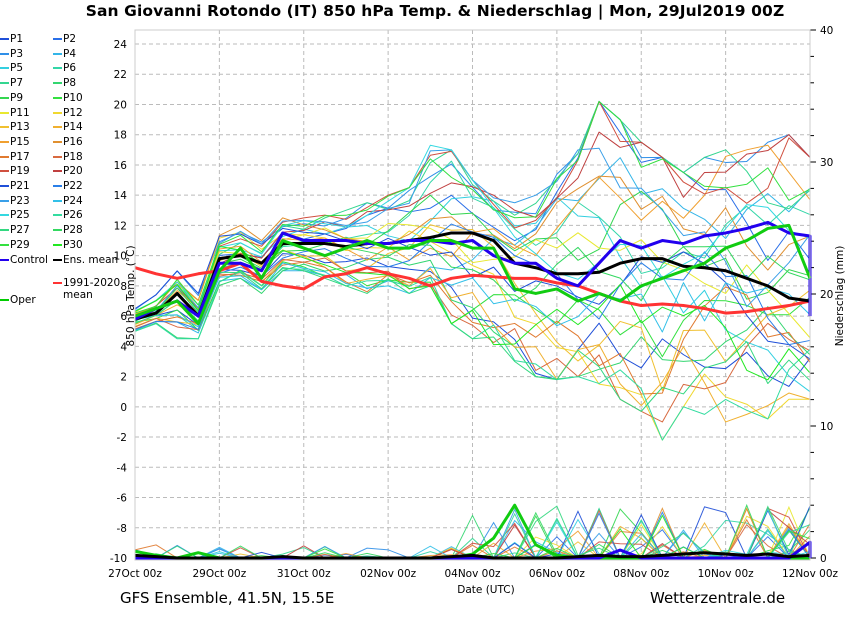 The width and height of the screenshot is (850, 620). Describe the element at coordinates (304, 574) in the screenshot. I see `x-tick-label: 31Oct 00z` at that location.